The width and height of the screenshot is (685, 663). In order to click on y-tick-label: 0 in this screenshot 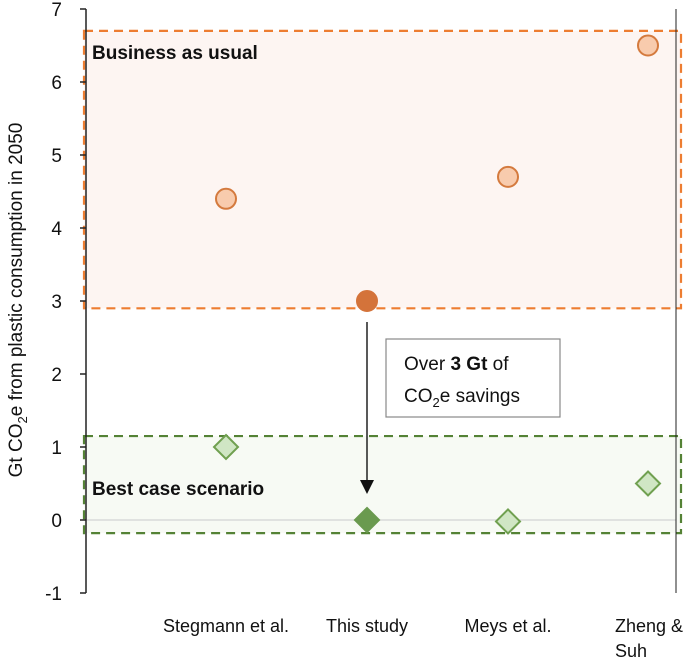, I will do `click(56, 521)`.